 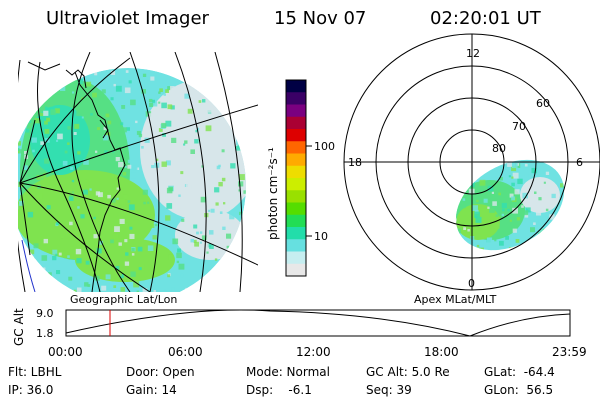 What do you see at coordinates (519, 390) in the screenshot?
I see `status-glon: GLon: 56.5` at bounding box center [519, 390].